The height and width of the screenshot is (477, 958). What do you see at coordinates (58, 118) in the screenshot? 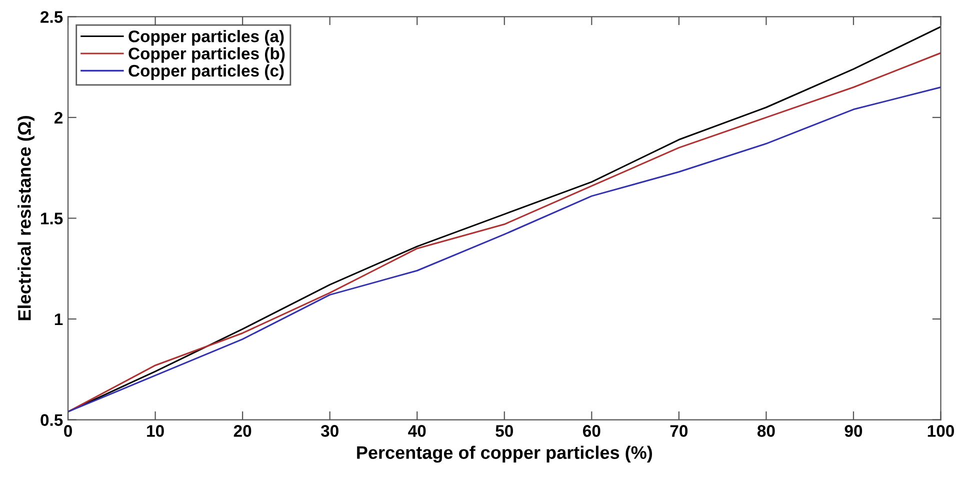
I see `y-tick-label: 2` at bounding box center [58, 118].